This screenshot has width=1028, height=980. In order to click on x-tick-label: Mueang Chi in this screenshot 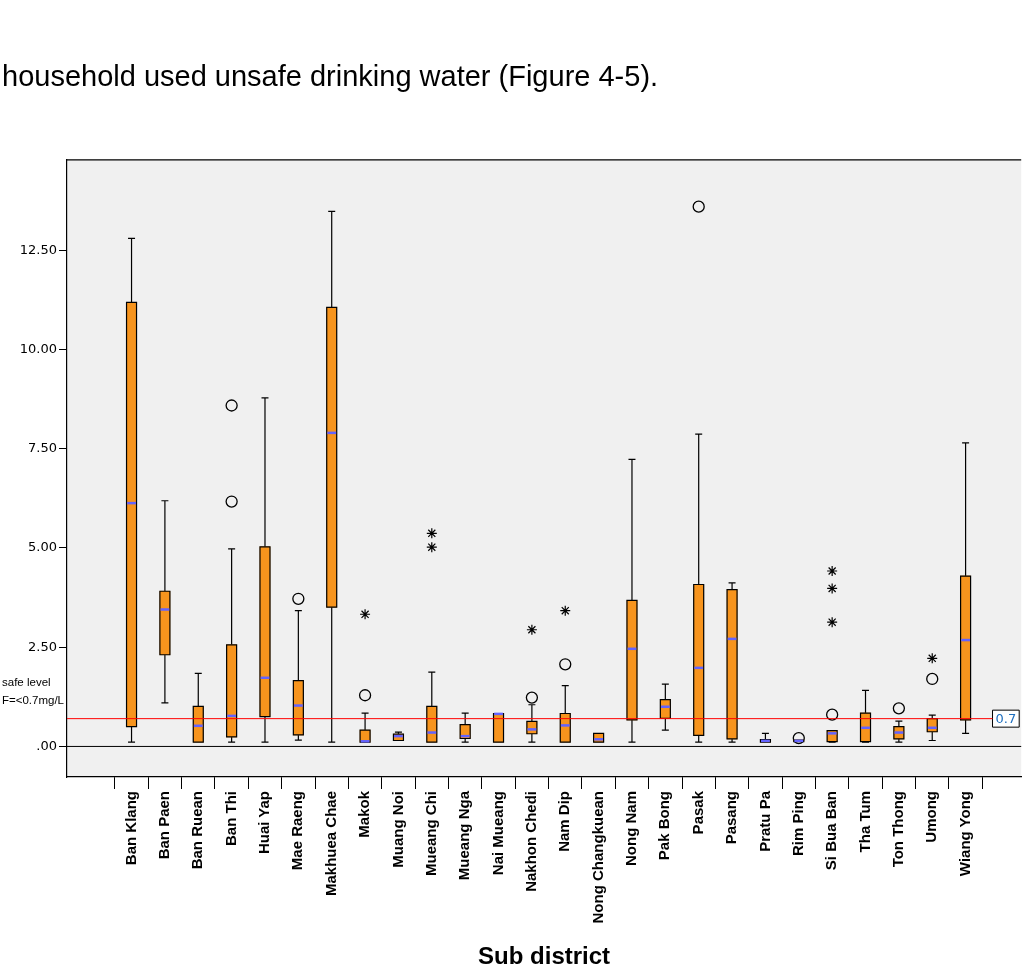, I will do `click(430, 833)`.